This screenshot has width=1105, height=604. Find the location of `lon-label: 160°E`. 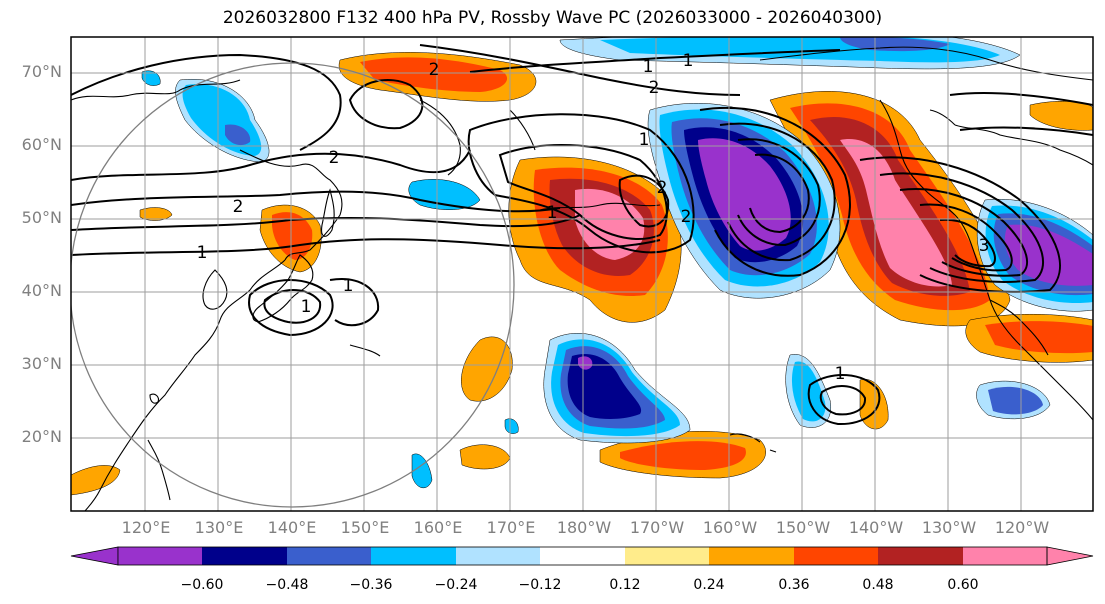

lon-label: 160°E is located at coordinates (438, 527).